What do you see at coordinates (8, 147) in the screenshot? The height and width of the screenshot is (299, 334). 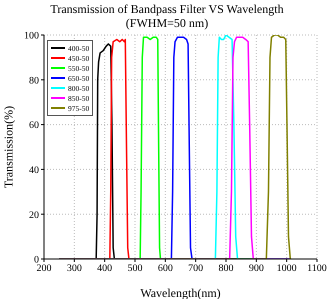 I see `y-axis-title: Transmission(%)` at bounding box center [8, 147].